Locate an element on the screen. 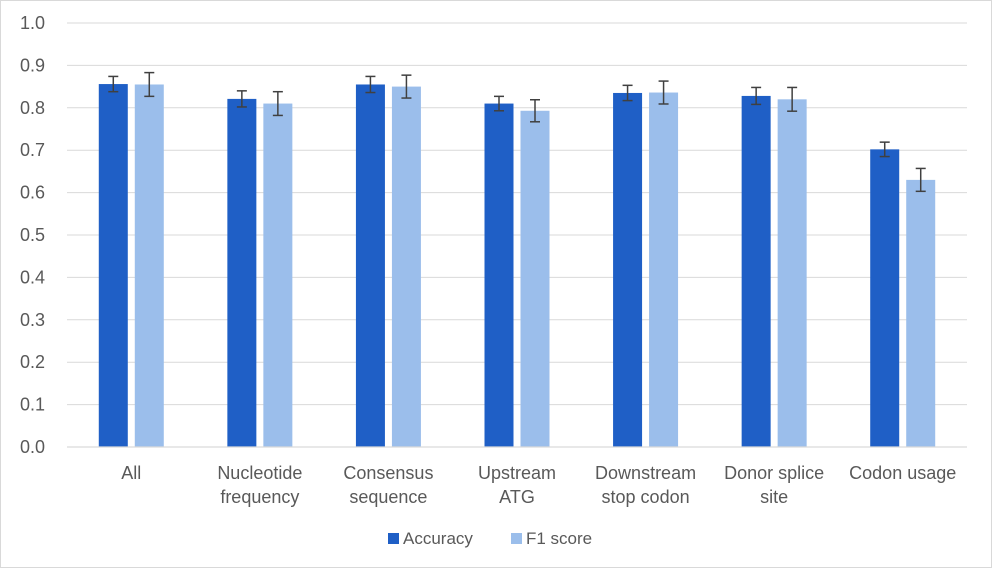  y-tick-label: 0.2 is located at coordinates (32, 362).